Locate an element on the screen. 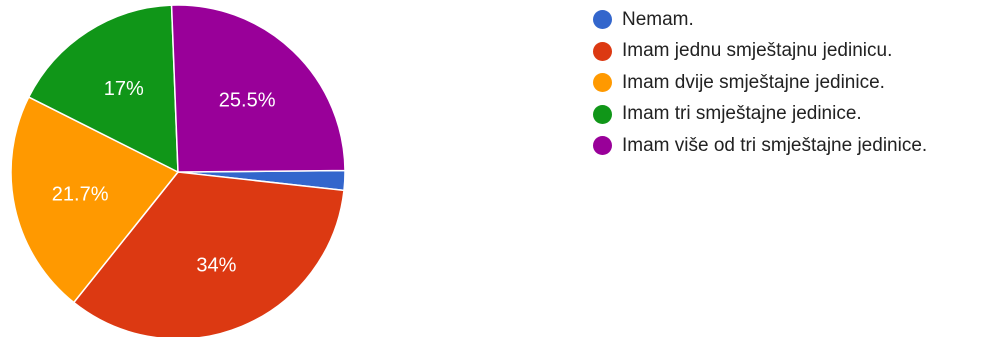  legend-item: Imam jednu smještajnu jedinicu. is located at coordinates (760, 52).